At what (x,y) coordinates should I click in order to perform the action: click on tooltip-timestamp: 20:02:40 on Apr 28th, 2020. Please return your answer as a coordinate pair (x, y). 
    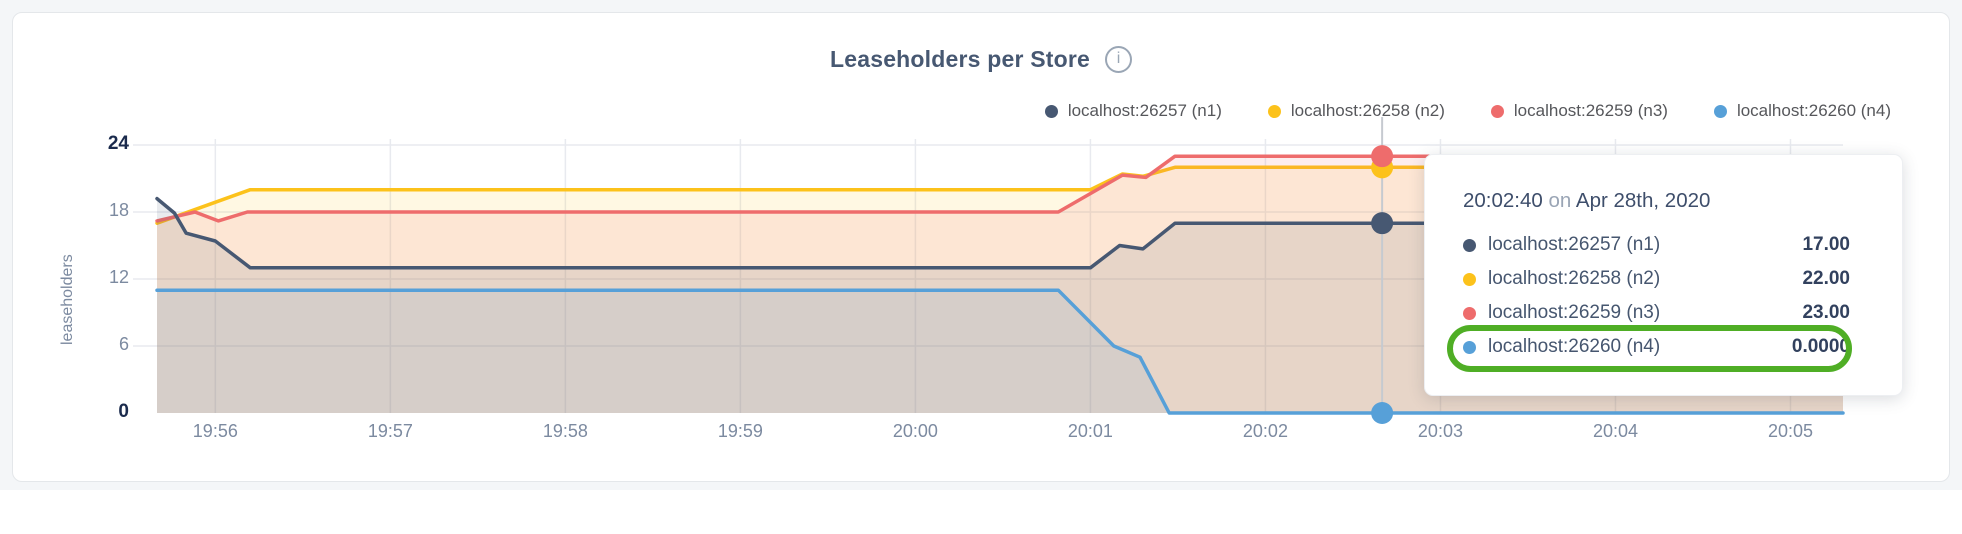
    Looking at the image, I should click on (1656, 201).